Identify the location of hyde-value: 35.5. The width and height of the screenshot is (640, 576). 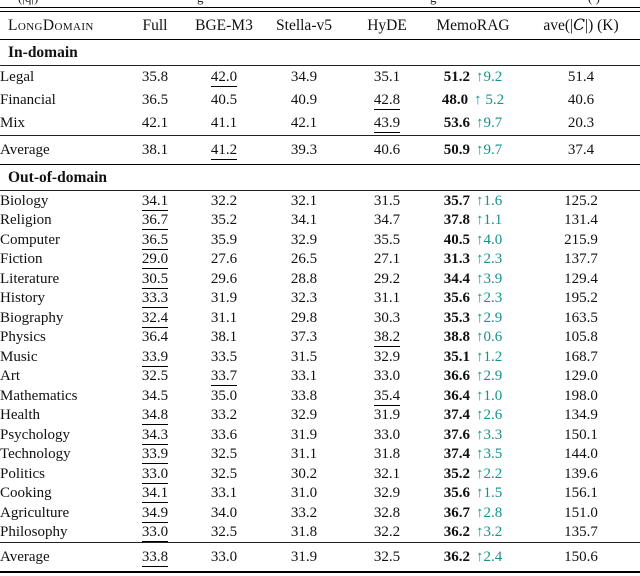
(387, 239).